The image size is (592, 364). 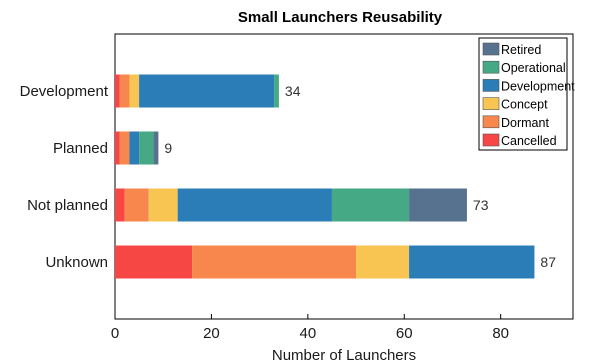 What do you see at coordinates (491, 122) in the screenshot?
I see `legend-swatch-dormant` at bounding box center [491, 122].